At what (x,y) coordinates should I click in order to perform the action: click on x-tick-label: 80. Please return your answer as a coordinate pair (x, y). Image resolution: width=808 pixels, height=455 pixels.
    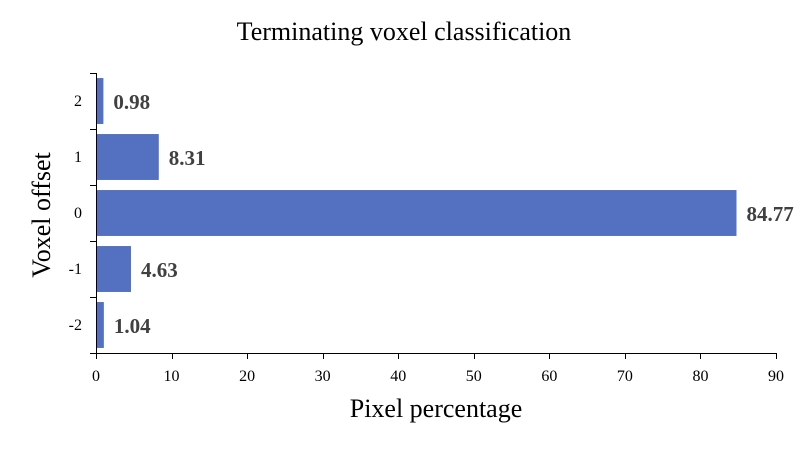
    Looking at the image, I should click on (700, 376).